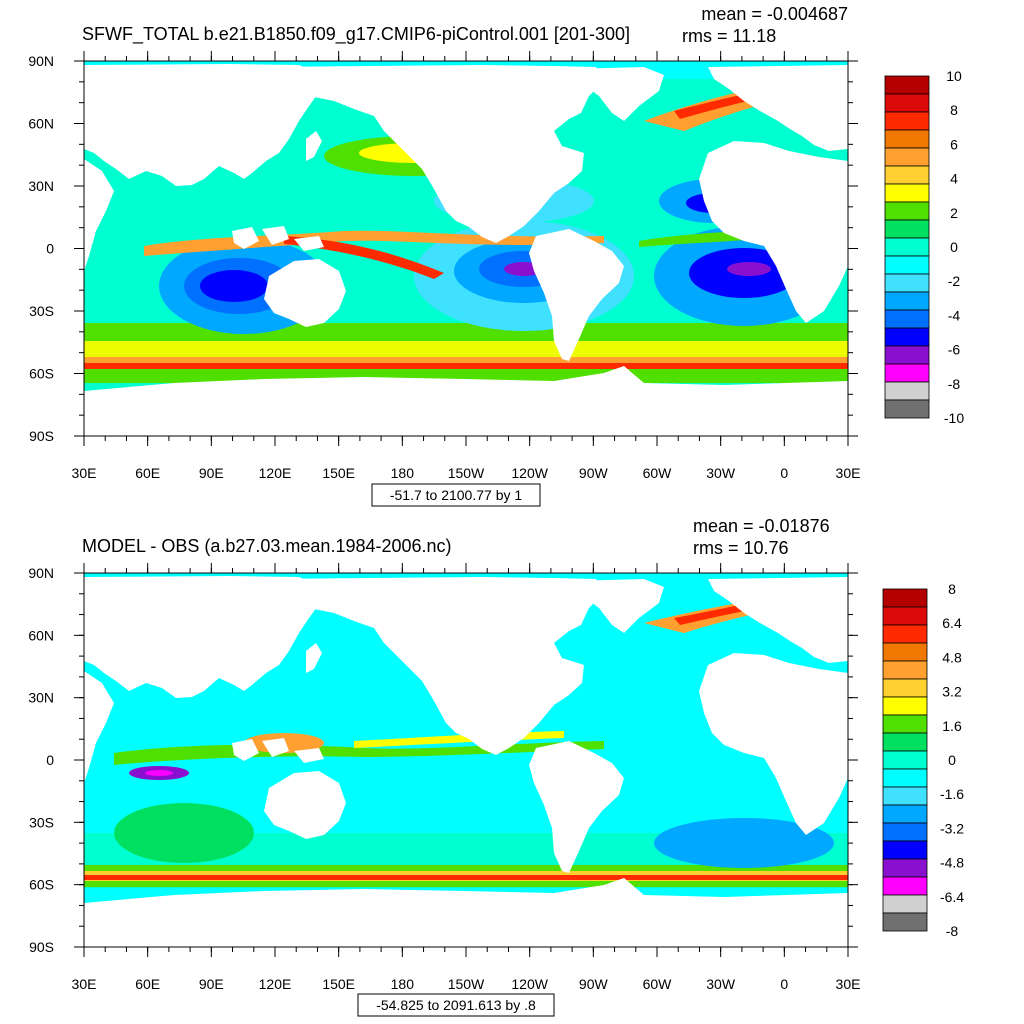  Describe the element at coordinates (456, 495) in the screenshot. I see `panel1-range-label: -51.7 to 2100.77 by 1` at that location.